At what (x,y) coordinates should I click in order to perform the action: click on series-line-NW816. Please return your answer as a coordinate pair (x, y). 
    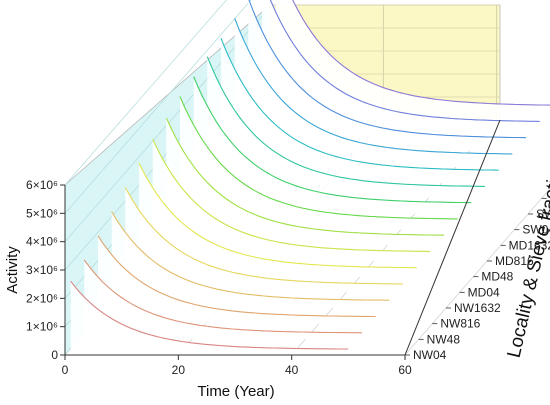
    Looking at the image, I should click on (236, 276).